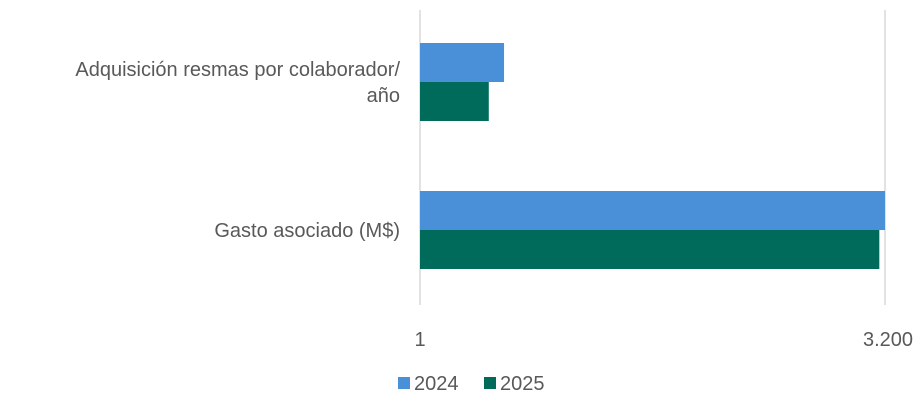  I want to click on legend-swatch-2025, so click(490, 383).